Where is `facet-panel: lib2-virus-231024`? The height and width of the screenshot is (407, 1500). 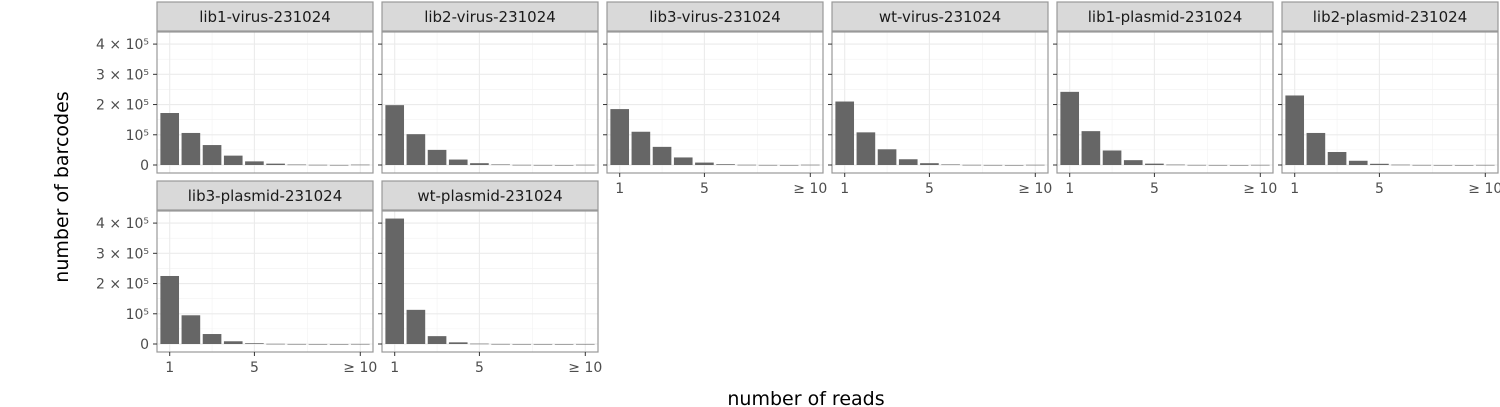
facet-panel: lib2-virus-231024 is located at coordinates (488, 87).